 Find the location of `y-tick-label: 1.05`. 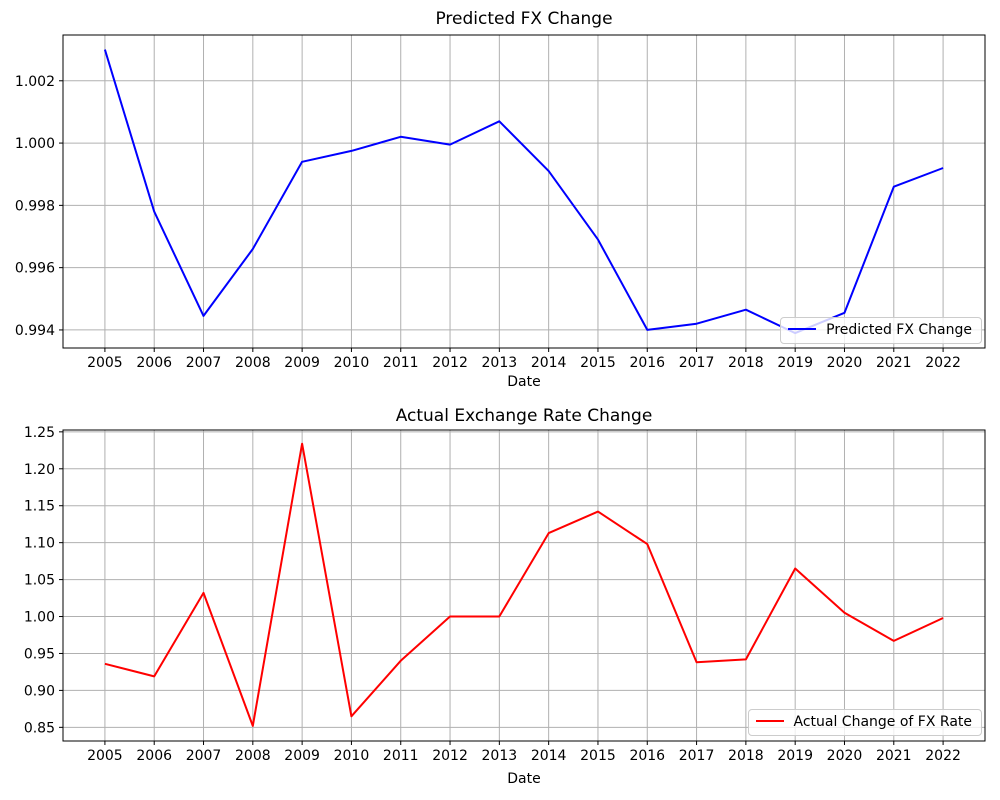

y-tick-label: 1.05 is located at coordinates (39, 581).